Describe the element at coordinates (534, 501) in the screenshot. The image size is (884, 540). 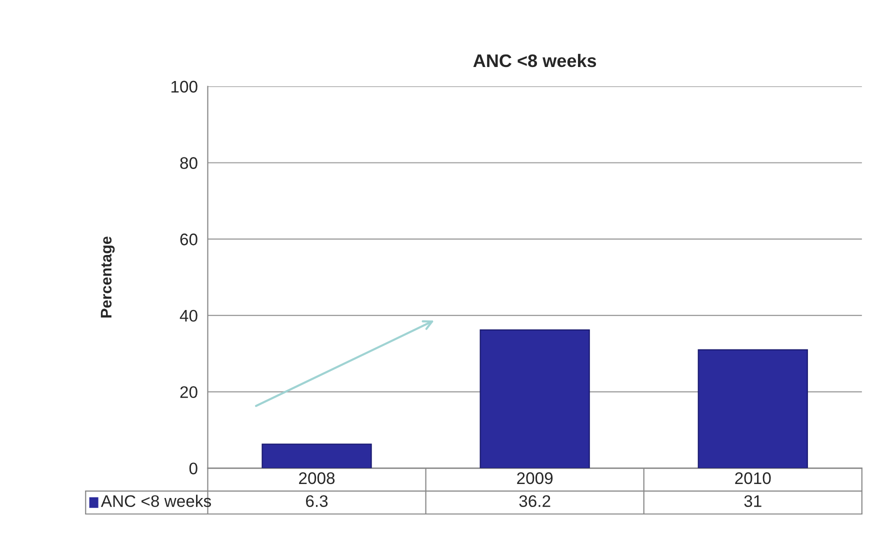
I see `data-label: 36.2` at that location.